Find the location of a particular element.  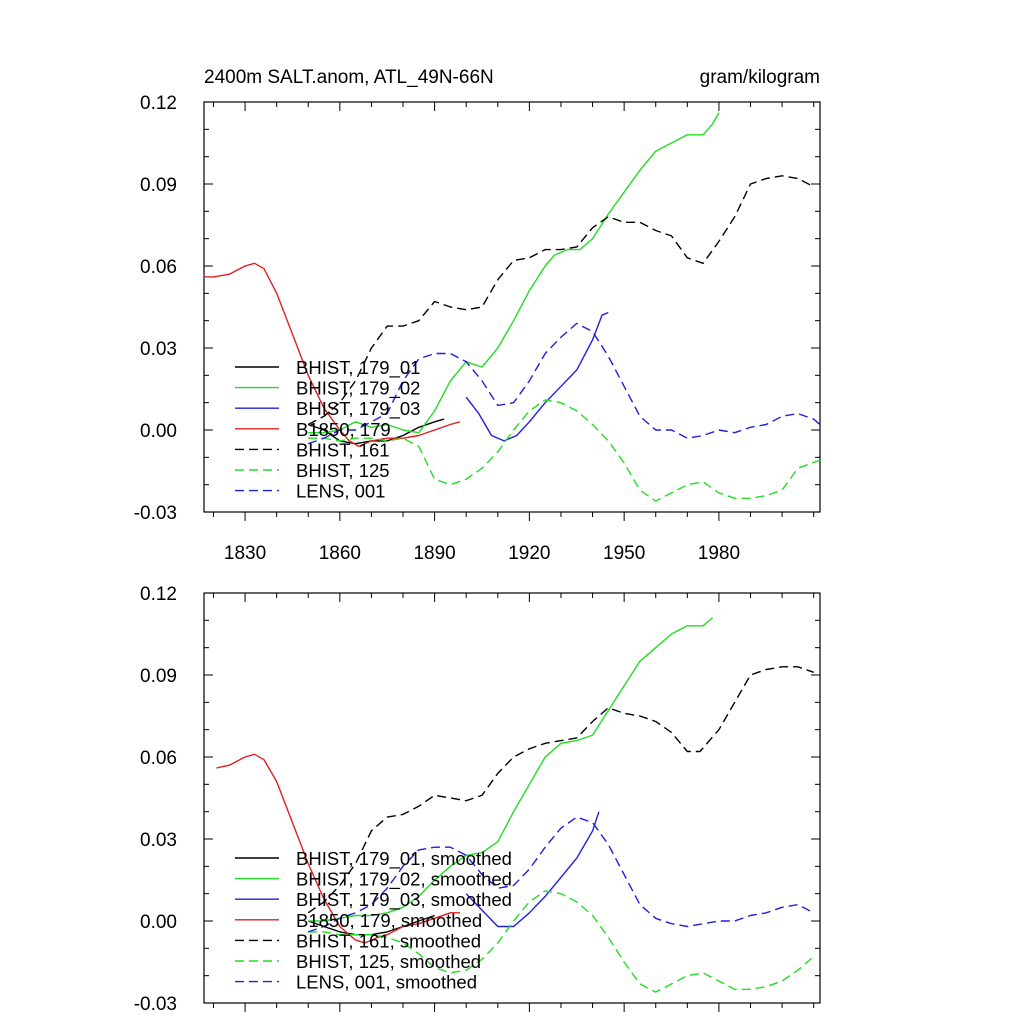

x-tick-label: 1830 is located at coordinates (245, 553).